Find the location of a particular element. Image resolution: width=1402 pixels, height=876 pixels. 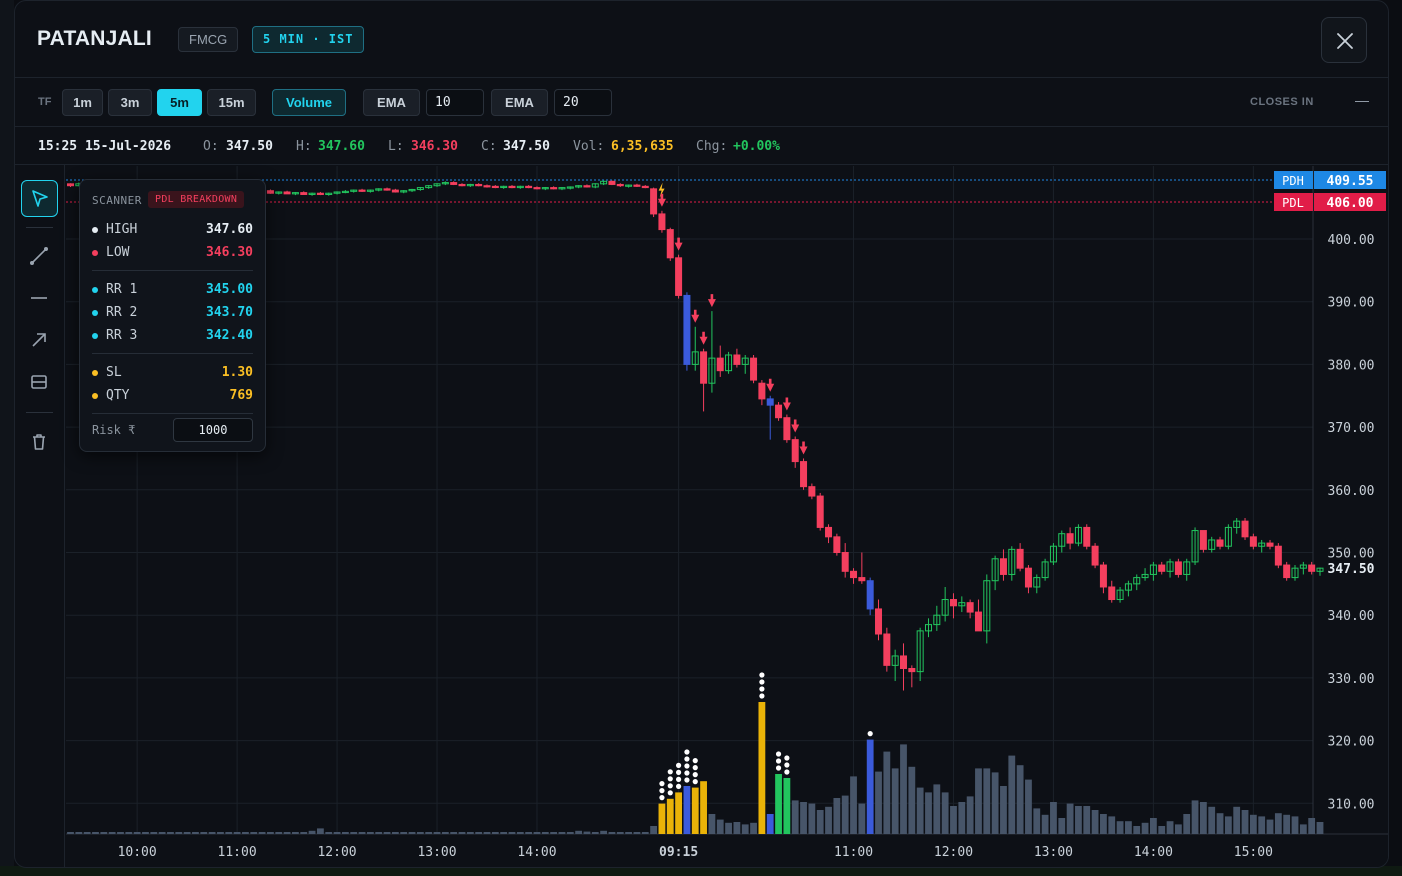

trendline-icon is located at coordinates (39, 256).